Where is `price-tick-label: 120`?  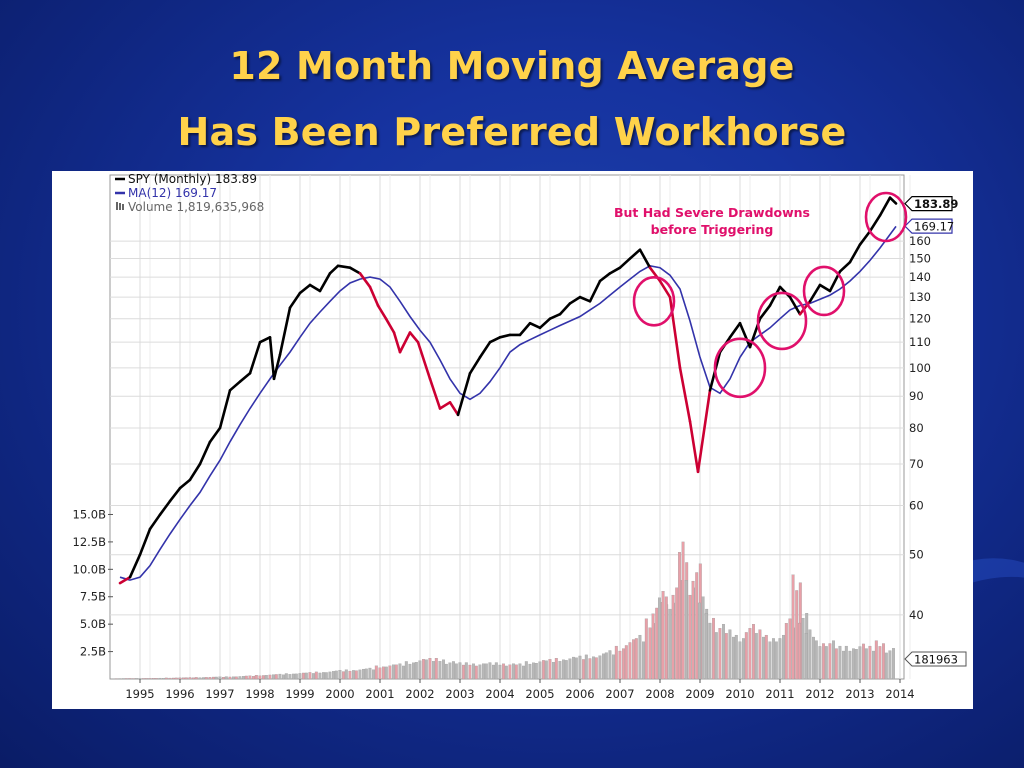
price-tick-label: 120 is located at coordinates (920, 319).